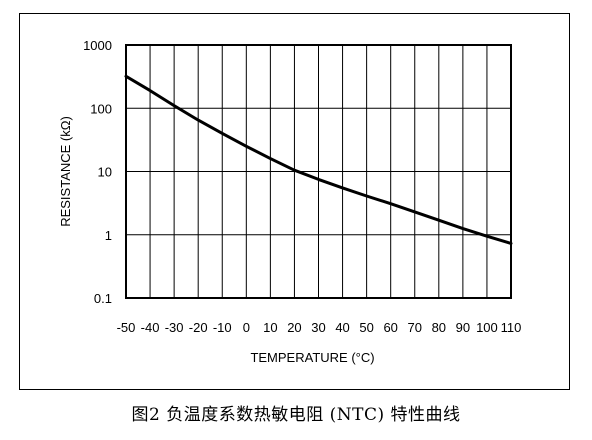 The height and width of the screenshot is (440, 592). I want to click on y-tick-label: 0.1, so click(103, 298).